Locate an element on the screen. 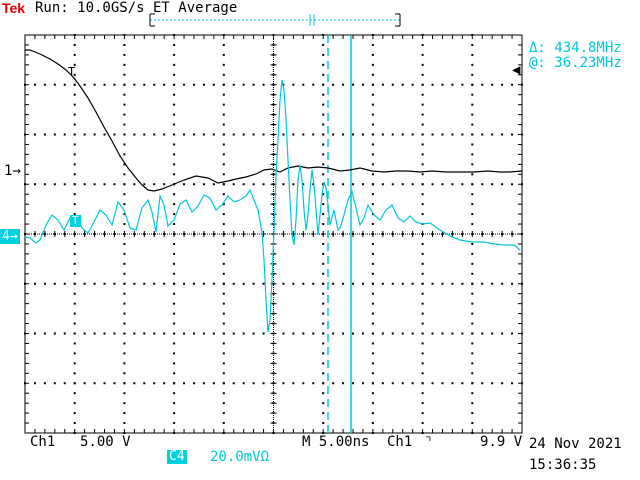  cursor-position-readout: @: 36.23MHz is located at coordinates (575, 63).